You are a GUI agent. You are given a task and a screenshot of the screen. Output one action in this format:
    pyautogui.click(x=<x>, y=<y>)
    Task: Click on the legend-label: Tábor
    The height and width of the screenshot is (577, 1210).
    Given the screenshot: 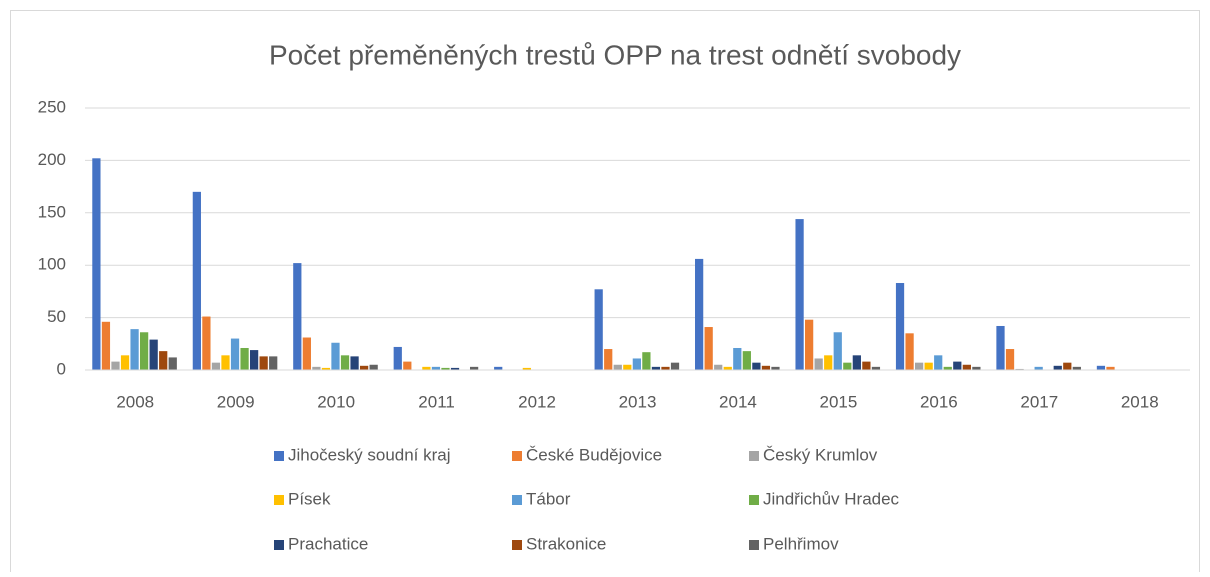 What is the action you would take?
    pyautogui.click(x=548, y=498)
    